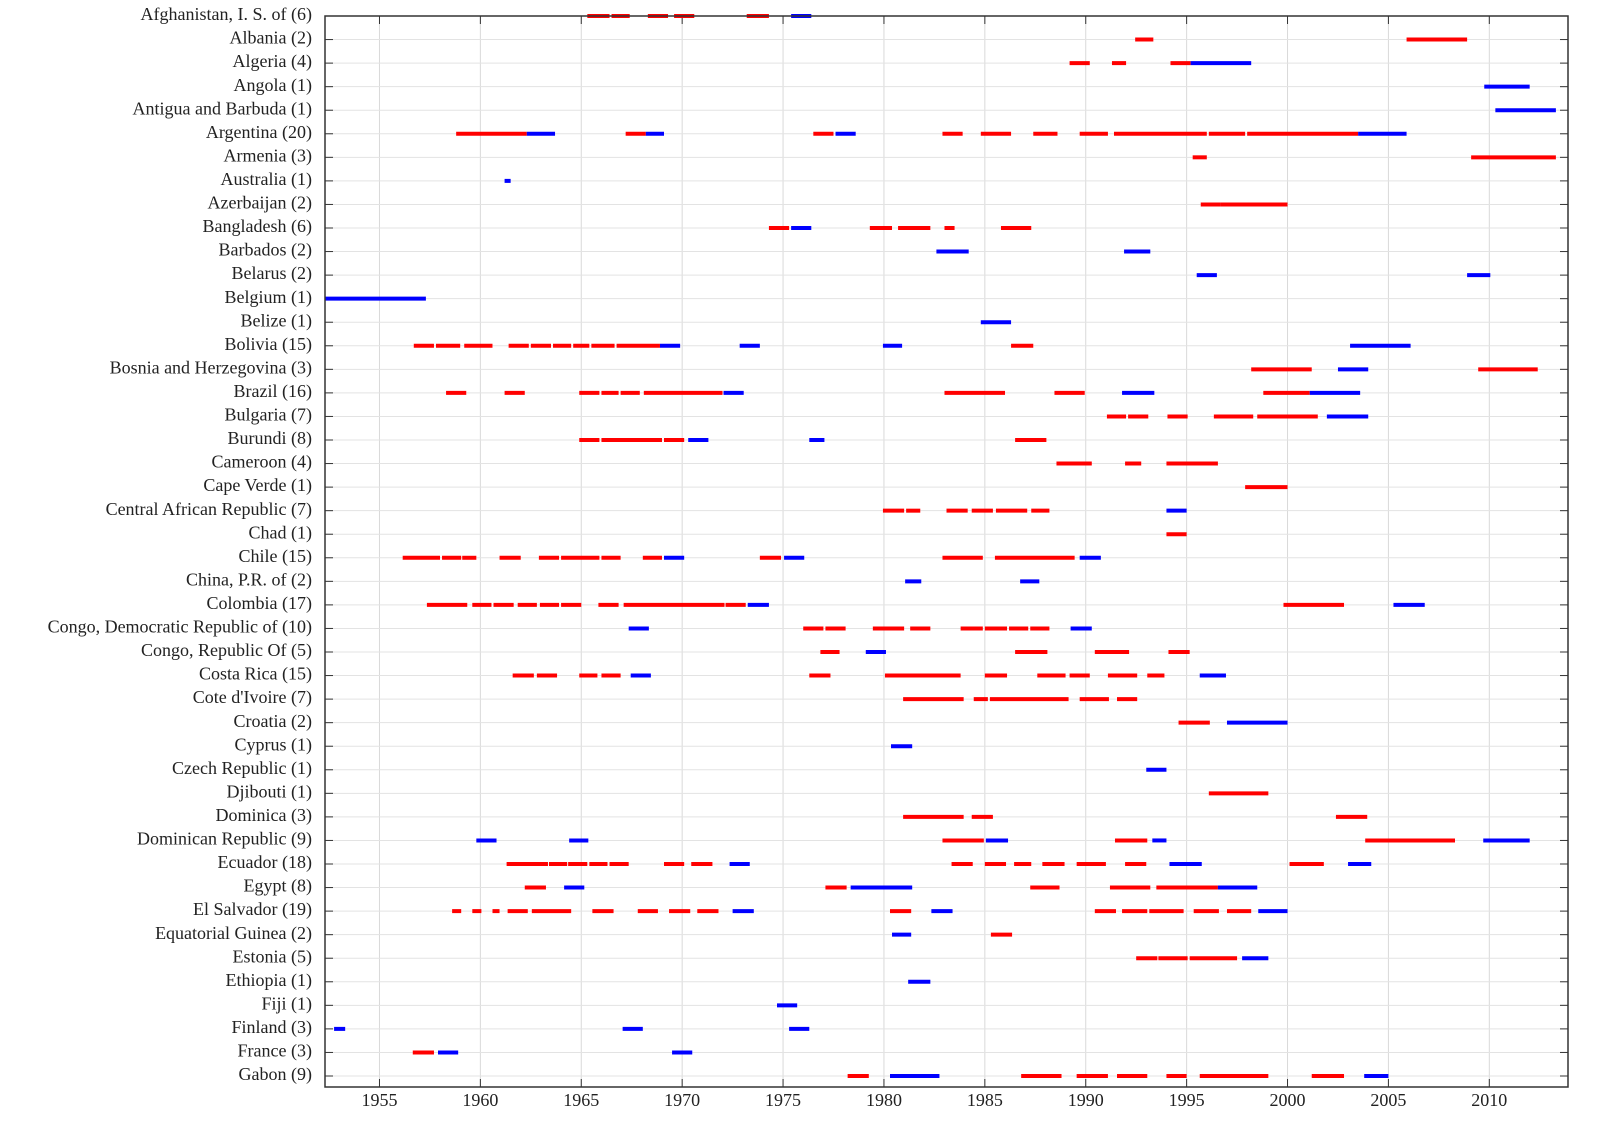 The height and width of the screenshot is (1136, 1600). What do you see at coordinates (271, 38) in the screenshot?
I see `y-tick-label: Albania (2)` at bounding box center [271, 38].